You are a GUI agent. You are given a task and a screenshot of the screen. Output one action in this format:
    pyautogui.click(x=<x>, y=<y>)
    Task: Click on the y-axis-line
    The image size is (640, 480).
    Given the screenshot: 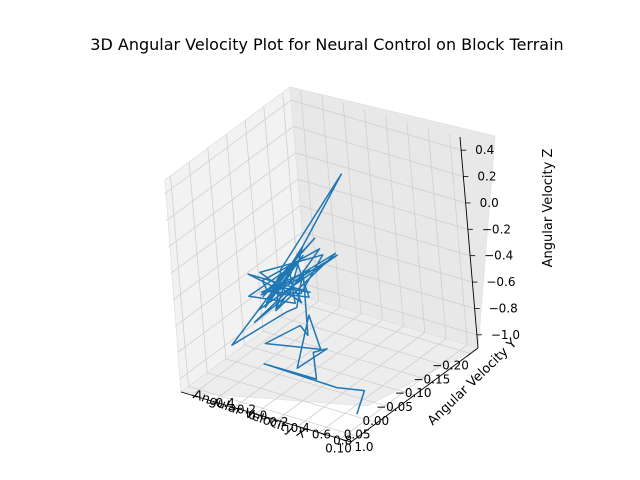 What is the action you would take?
    pyautogui.click(x=266, y=417)
    